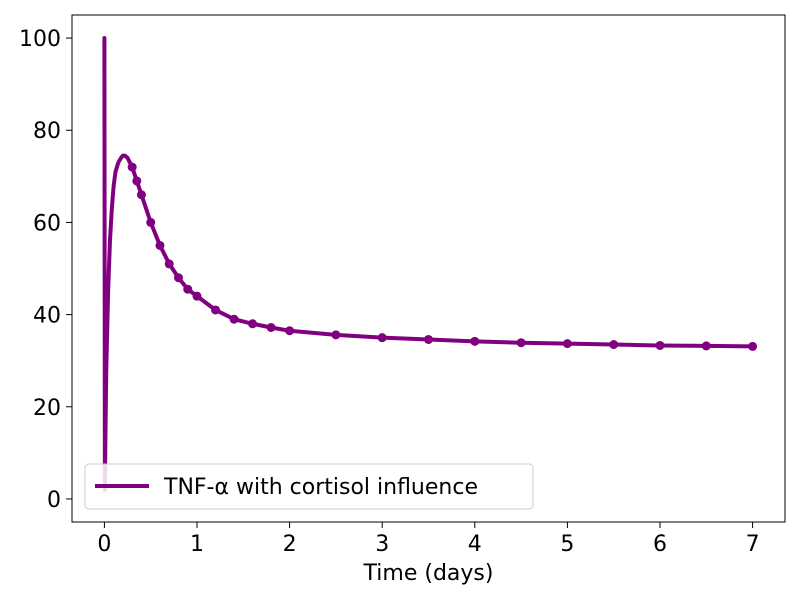  What do you see at coordinates (660, 544) in the screenshot?
I see `x-tick-label: 6` at bounding box center [660, 544].